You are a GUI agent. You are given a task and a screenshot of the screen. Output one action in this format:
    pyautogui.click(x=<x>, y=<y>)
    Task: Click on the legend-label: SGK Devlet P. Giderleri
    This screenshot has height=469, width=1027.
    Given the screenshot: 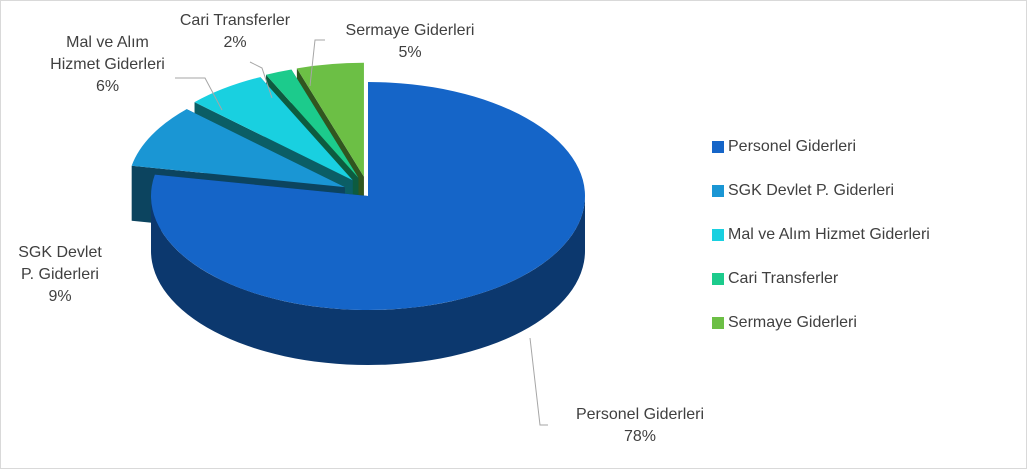 What is the action you would take?
    pyautogui.click(x=811, y=190)
    